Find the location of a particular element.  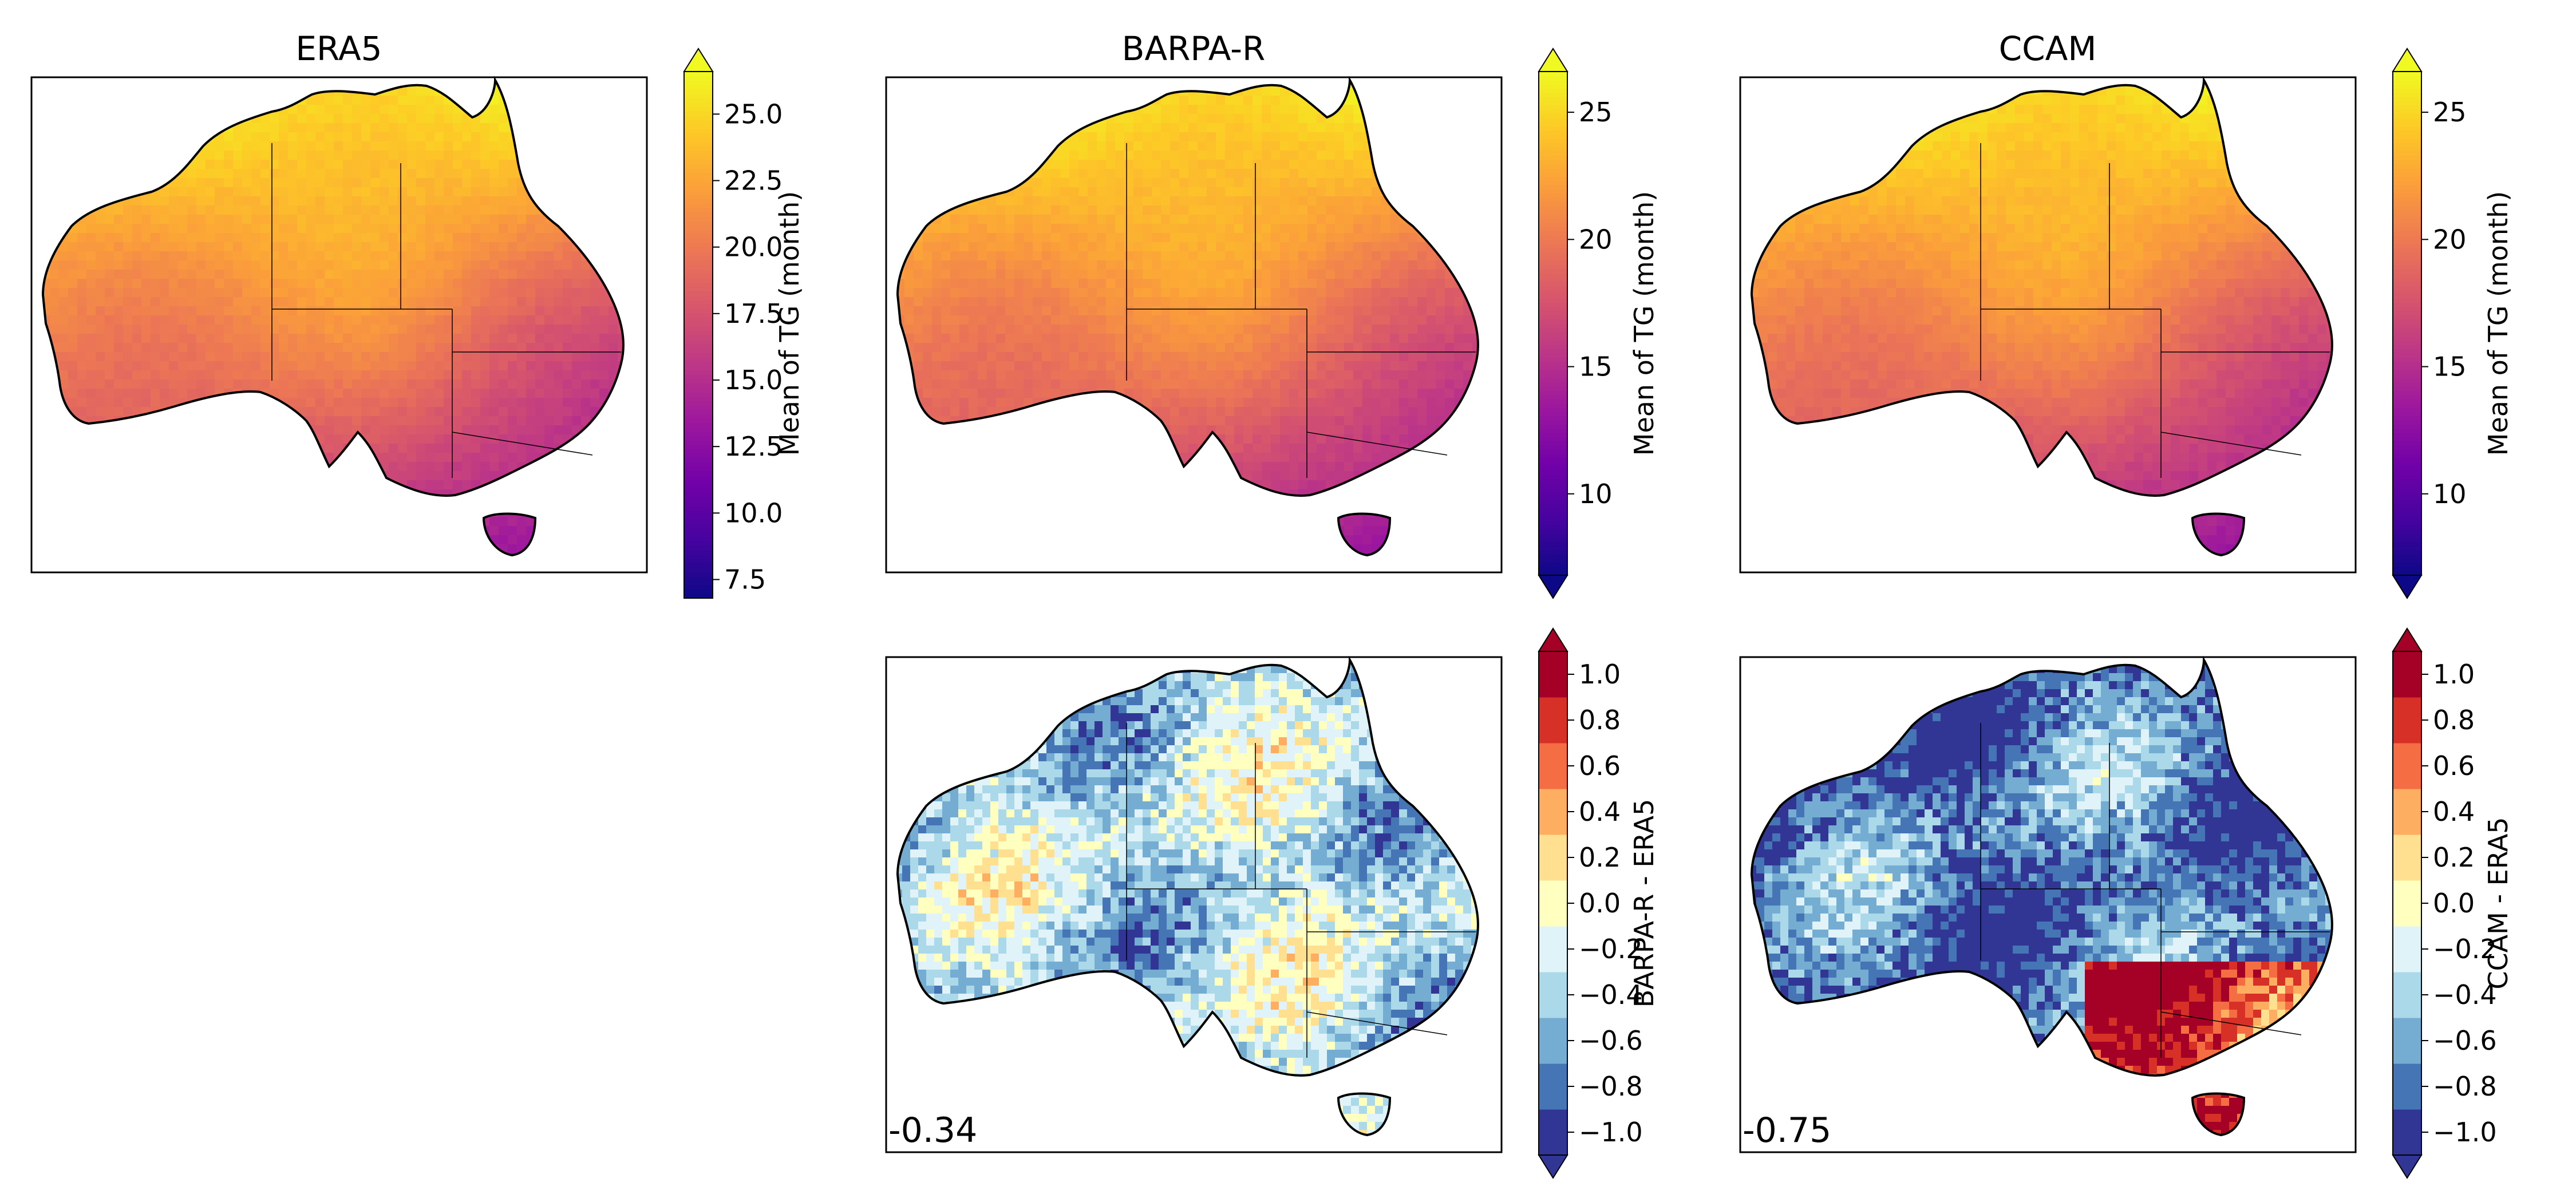

colorbar-tick-label: 0.8 is located at coordinates (1600, 721).